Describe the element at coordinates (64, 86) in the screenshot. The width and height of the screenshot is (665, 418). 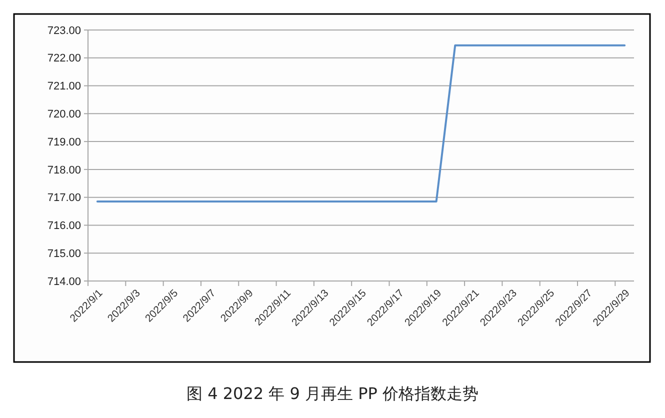
I see `y-tick-label: 721.00` at that location.